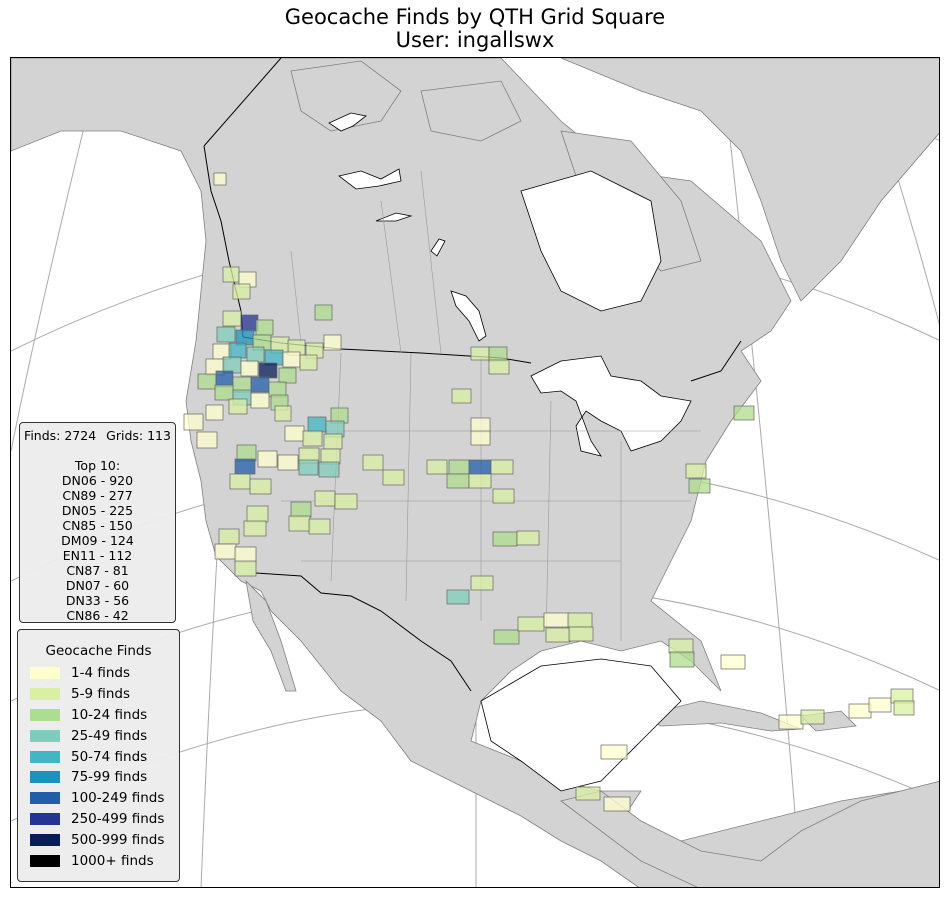  What do you see at coordinates (97, 615) in the screenshot?
I see `top10-entry: CN86 - 42` at bounding box center [97, 615].